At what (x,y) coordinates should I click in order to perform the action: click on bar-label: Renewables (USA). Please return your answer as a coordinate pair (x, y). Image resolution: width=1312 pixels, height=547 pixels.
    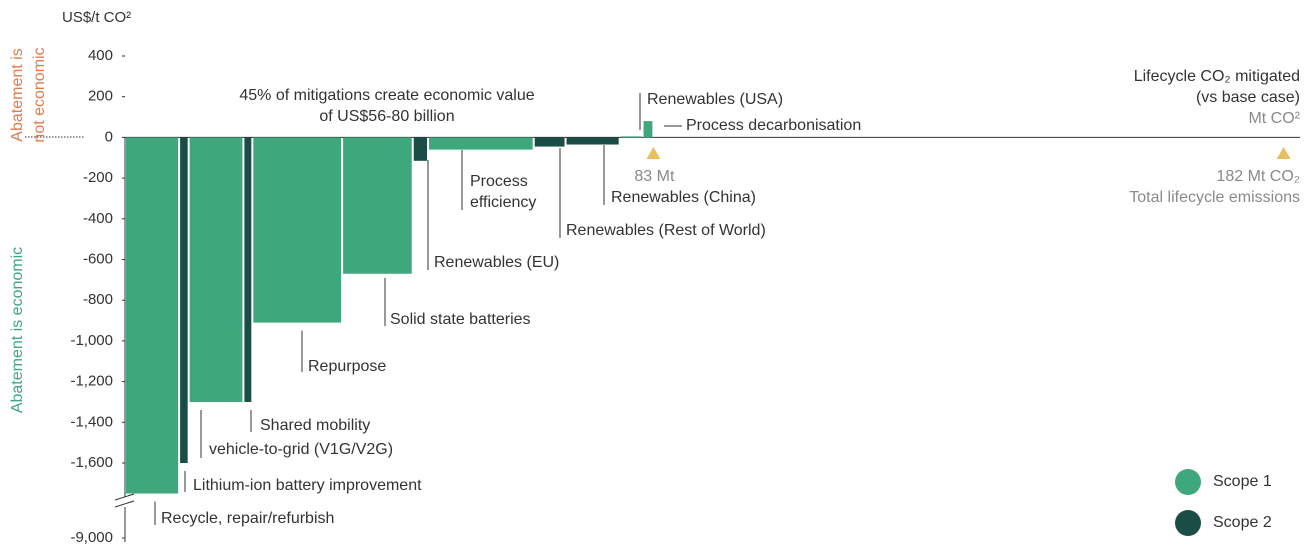
    Looking at the image, I should click on (715, 99).